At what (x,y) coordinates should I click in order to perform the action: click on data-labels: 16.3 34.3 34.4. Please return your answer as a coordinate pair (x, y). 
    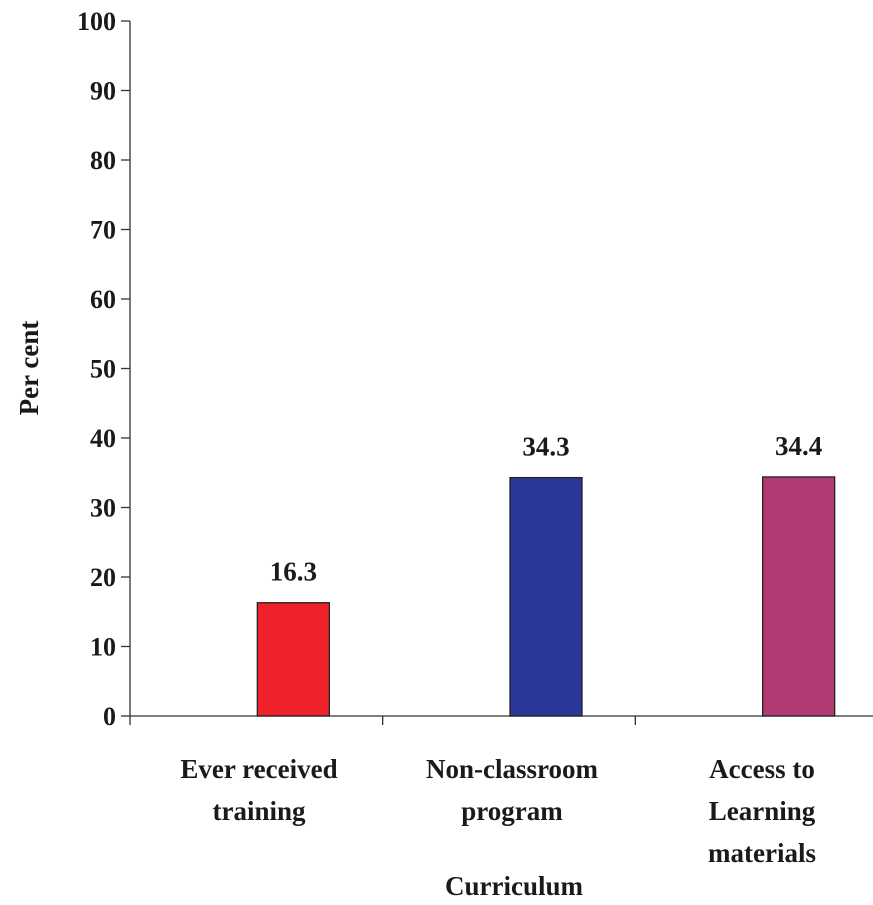
    Looking at the image, I should click on (546, 509).